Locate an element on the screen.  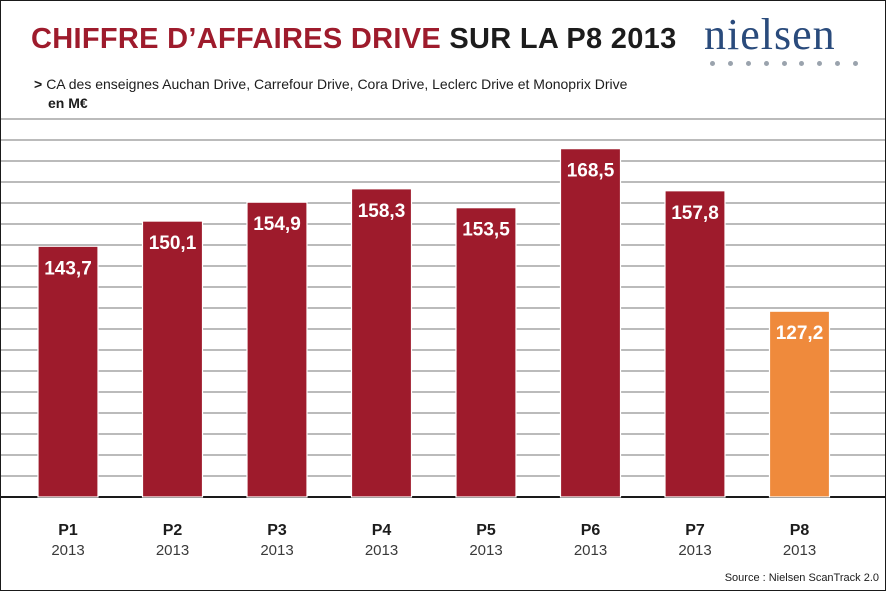
nielsen-logo: nielsen is located at coordinates (784, 41).